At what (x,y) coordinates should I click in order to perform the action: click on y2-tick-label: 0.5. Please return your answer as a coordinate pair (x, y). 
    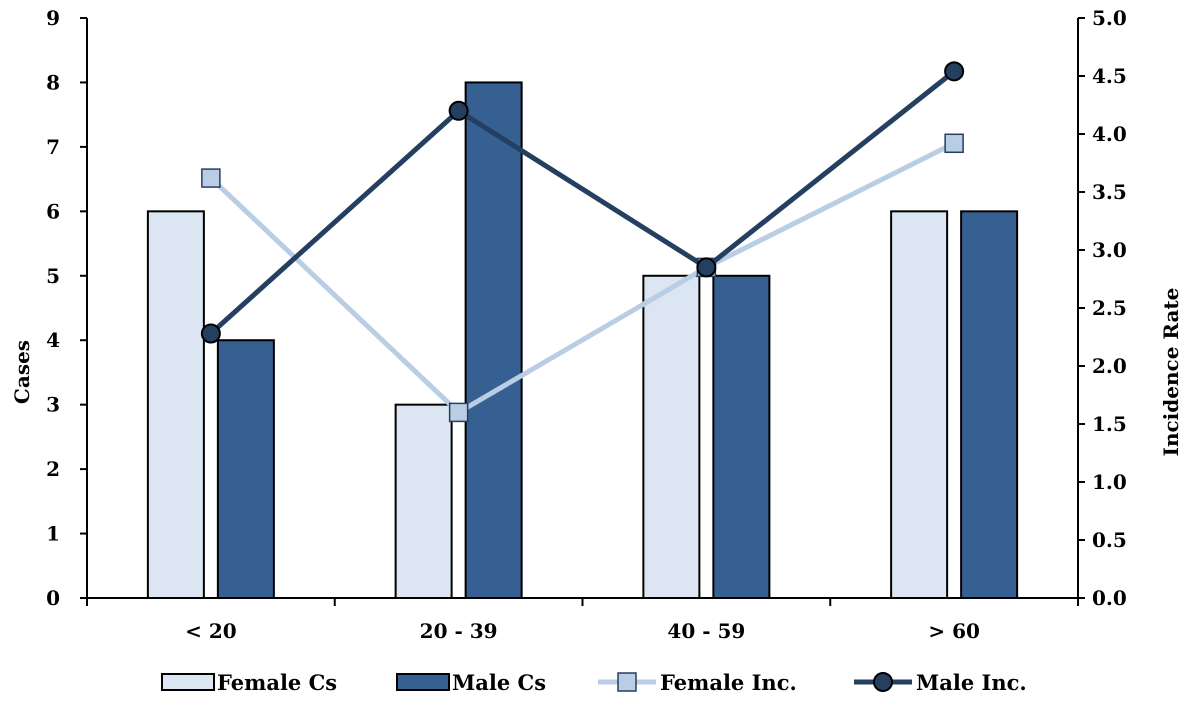
    Looking at the image, I should click on (1109, 540).